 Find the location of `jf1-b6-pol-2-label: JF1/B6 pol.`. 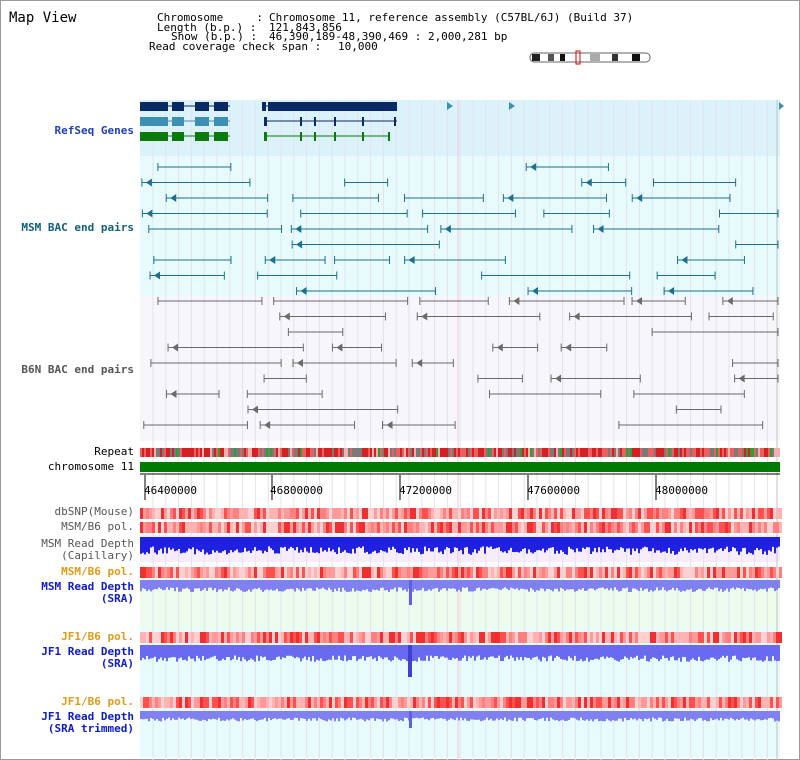

jf1-b6-pol-2-label: JF1/B6 pol. is located at coordinates (97, 701).